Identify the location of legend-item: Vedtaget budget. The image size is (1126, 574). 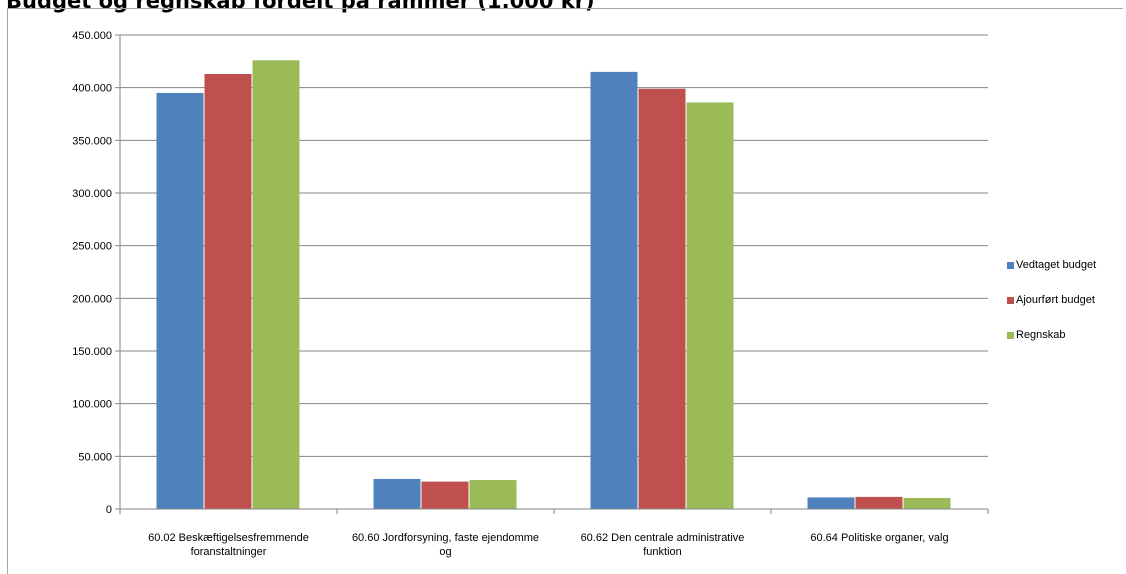
(1051, 265).